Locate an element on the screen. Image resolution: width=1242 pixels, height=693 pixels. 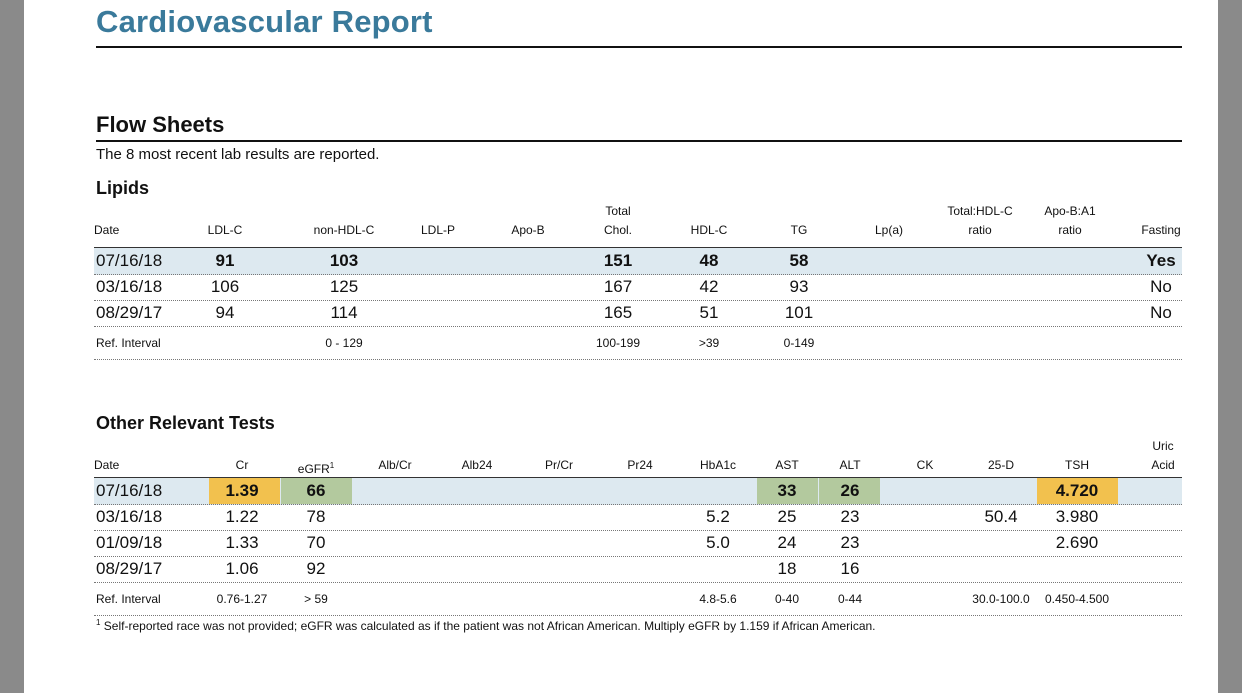
column-header: Alb/Cr is located at coordinates (395, 456).